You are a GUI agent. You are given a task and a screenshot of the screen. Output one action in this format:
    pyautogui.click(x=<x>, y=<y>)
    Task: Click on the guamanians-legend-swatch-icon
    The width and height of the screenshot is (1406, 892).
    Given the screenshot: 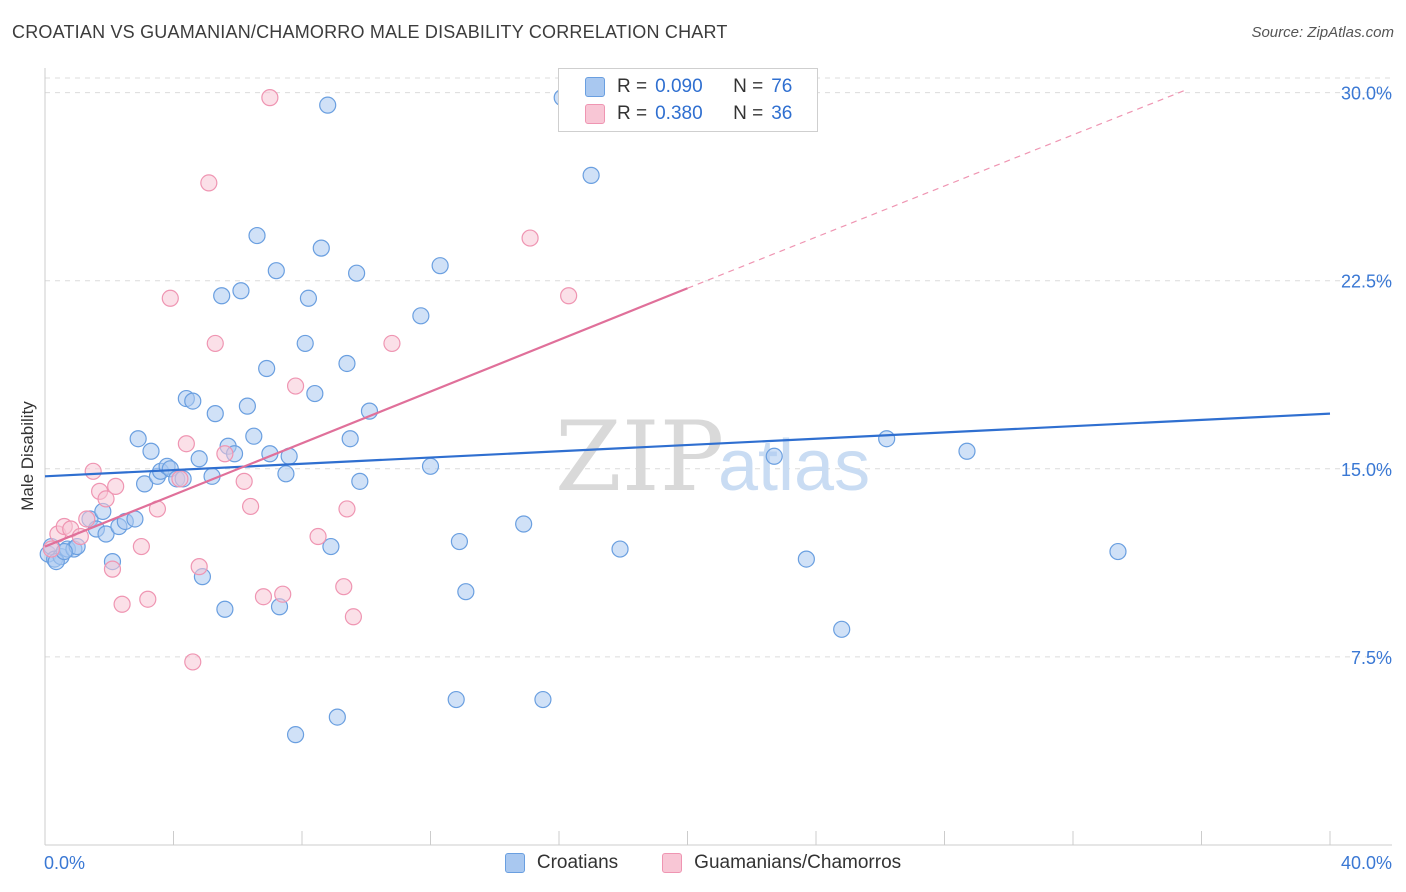 What is the action you would take?
    pyautogui.click(x=672, y=863)
    